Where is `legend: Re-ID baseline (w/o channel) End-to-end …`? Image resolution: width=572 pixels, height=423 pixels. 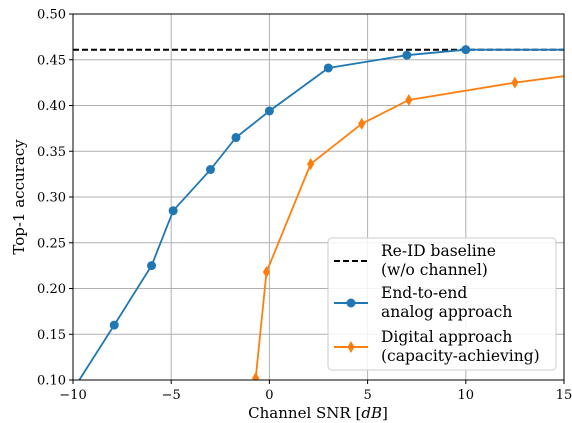 legend: Re-ID baseline (w/o channel) End-to-end … is located at coordinates (442, 304).